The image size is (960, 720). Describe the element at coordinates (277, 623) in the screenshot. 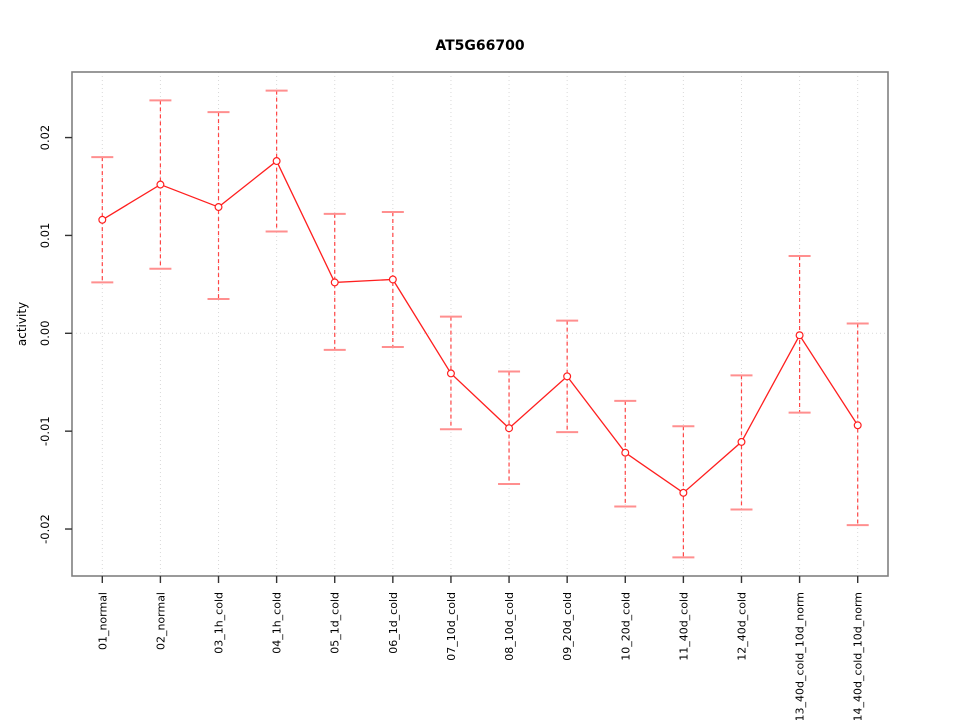

I see `x-tick-label: 04_1h_cold` at that location.